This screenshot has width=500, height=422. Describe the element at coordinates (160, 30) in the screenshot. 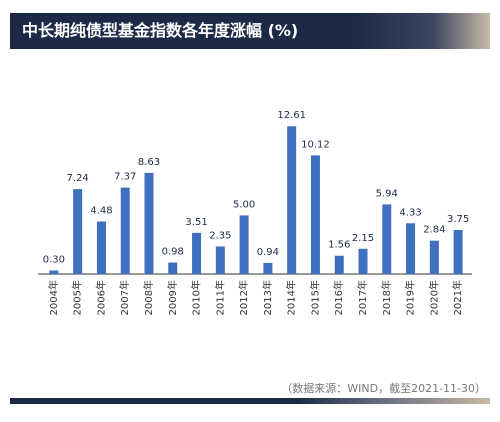

I see `chart-title: 中长期纯债型基金指数各年度涨幅 (%)` at that location.